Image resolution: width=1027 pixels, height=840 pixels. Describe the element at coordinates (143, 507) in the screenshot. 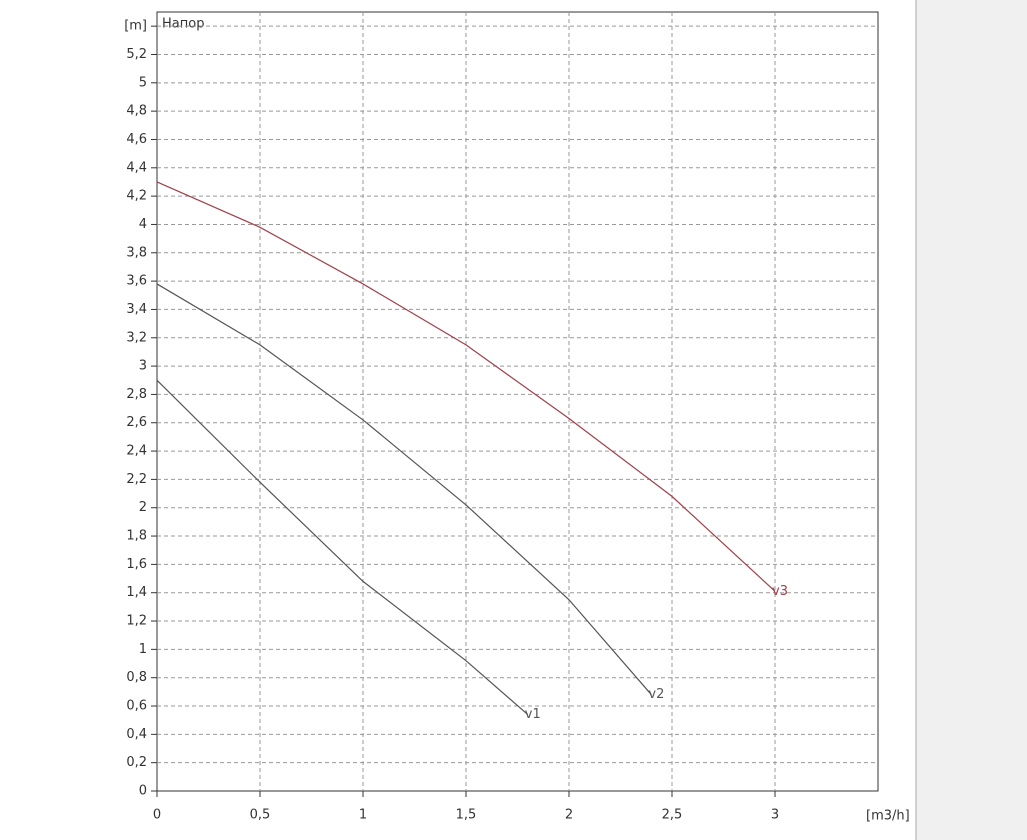

I see `y-tick-label: 2` at that location.